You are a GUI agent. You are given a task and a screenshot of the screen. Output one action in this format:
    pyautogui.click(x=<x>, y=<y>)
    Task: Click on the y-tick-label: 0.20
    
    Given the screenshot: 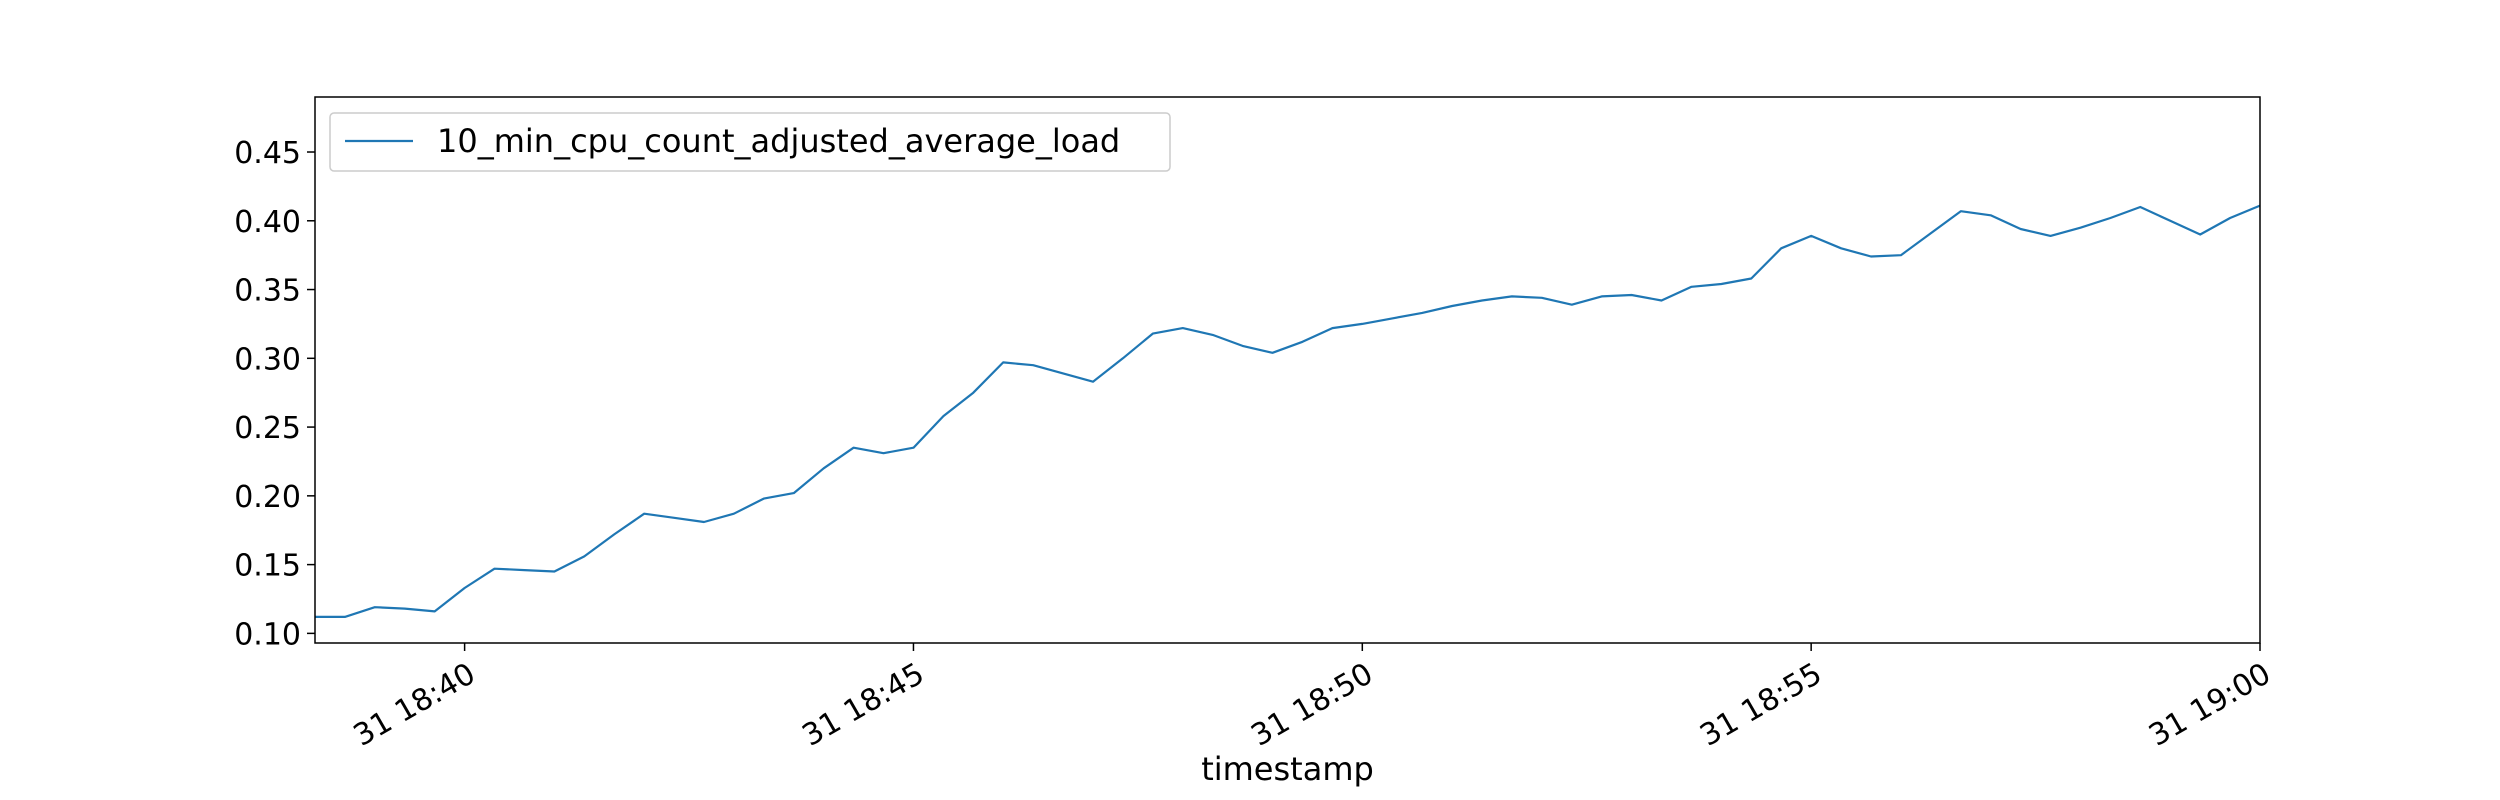 What is the action you would take?
    pyautogui.click(x=267, y=497)
    